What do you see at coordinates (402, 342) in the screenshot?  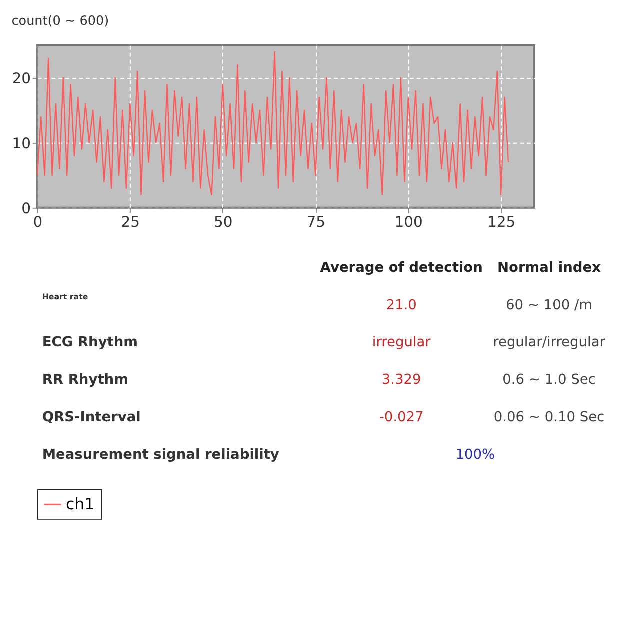 I see `text: irregular` at bounding box center [402, 342].